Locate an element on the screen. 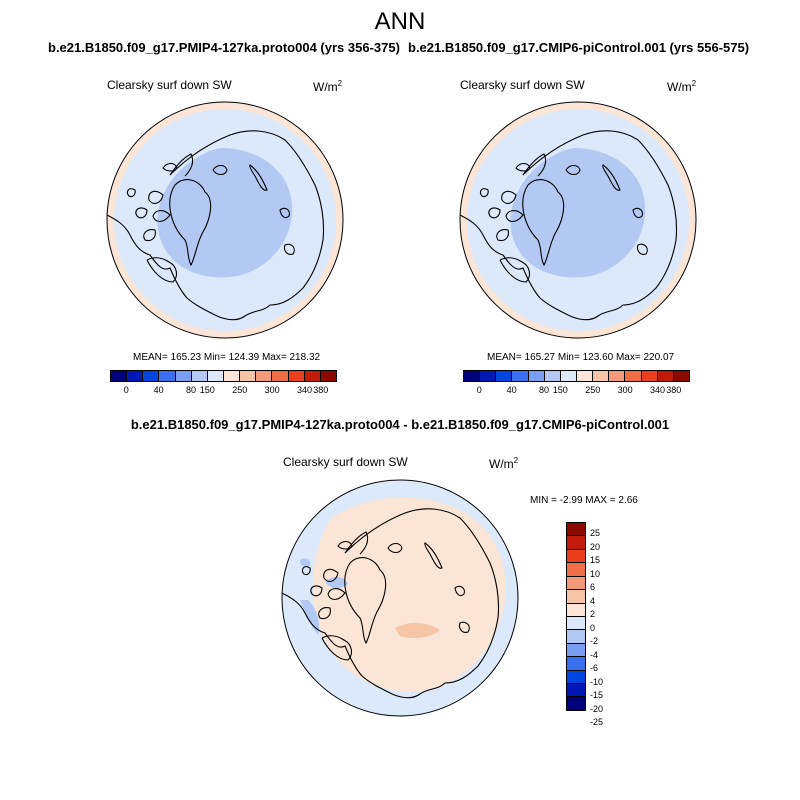  right-units-label: W/m2 is located at coordinates (682, 86).